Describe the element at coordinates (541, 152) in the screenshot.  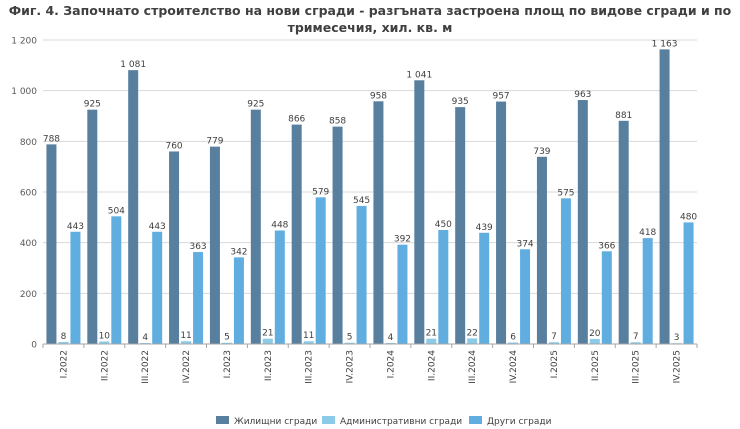
I see `data-label: 739` at that location.